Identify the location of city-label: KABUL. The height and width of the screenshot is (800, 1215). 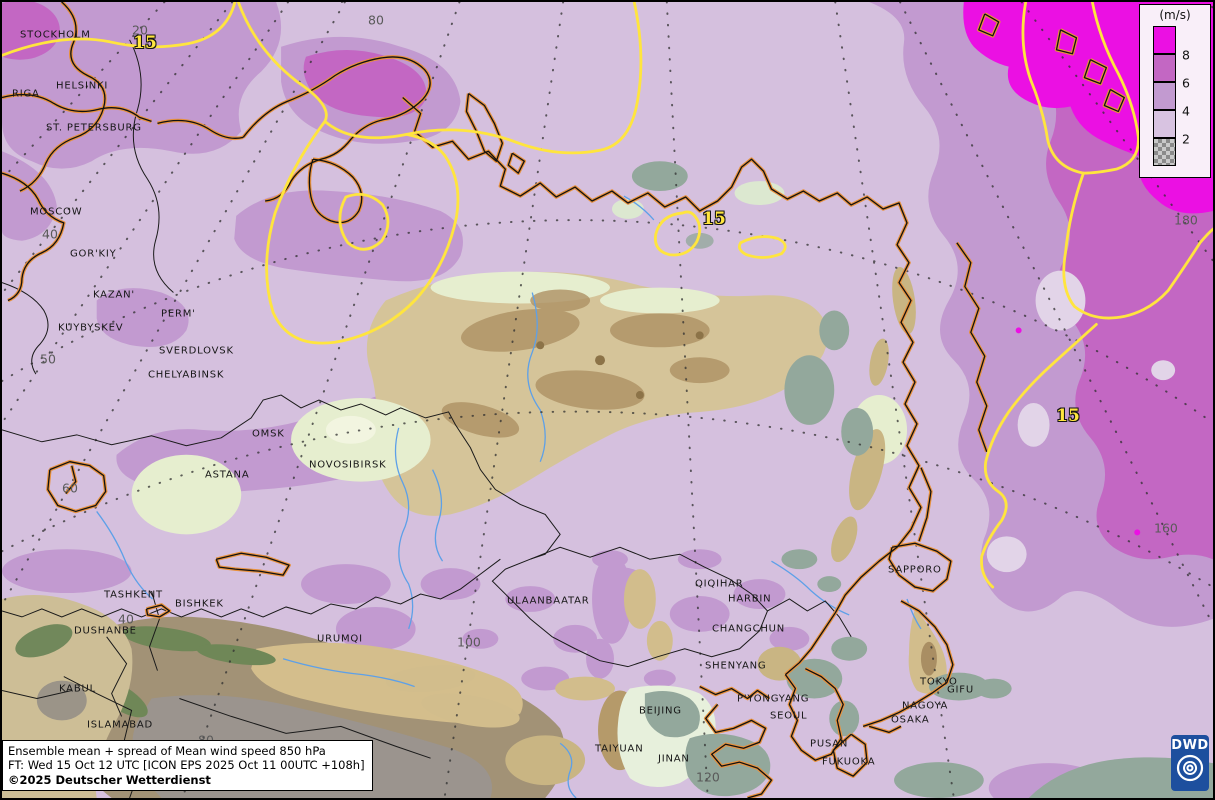
(77, 689).